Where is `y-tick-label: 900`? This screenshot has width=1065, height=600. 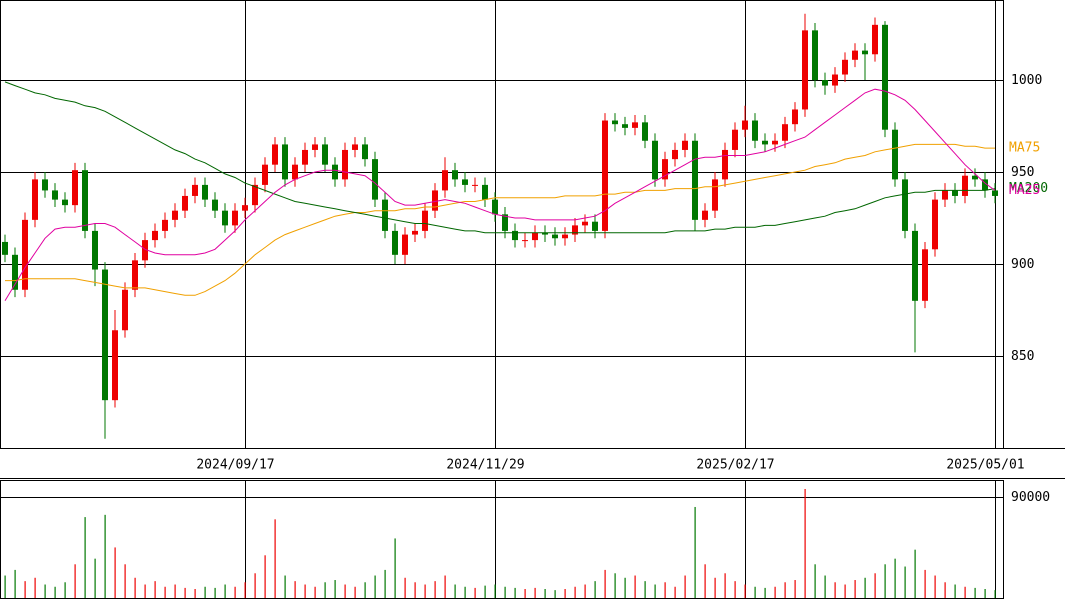 y-tick-label: 900 is located at coordinates (1022, 264).